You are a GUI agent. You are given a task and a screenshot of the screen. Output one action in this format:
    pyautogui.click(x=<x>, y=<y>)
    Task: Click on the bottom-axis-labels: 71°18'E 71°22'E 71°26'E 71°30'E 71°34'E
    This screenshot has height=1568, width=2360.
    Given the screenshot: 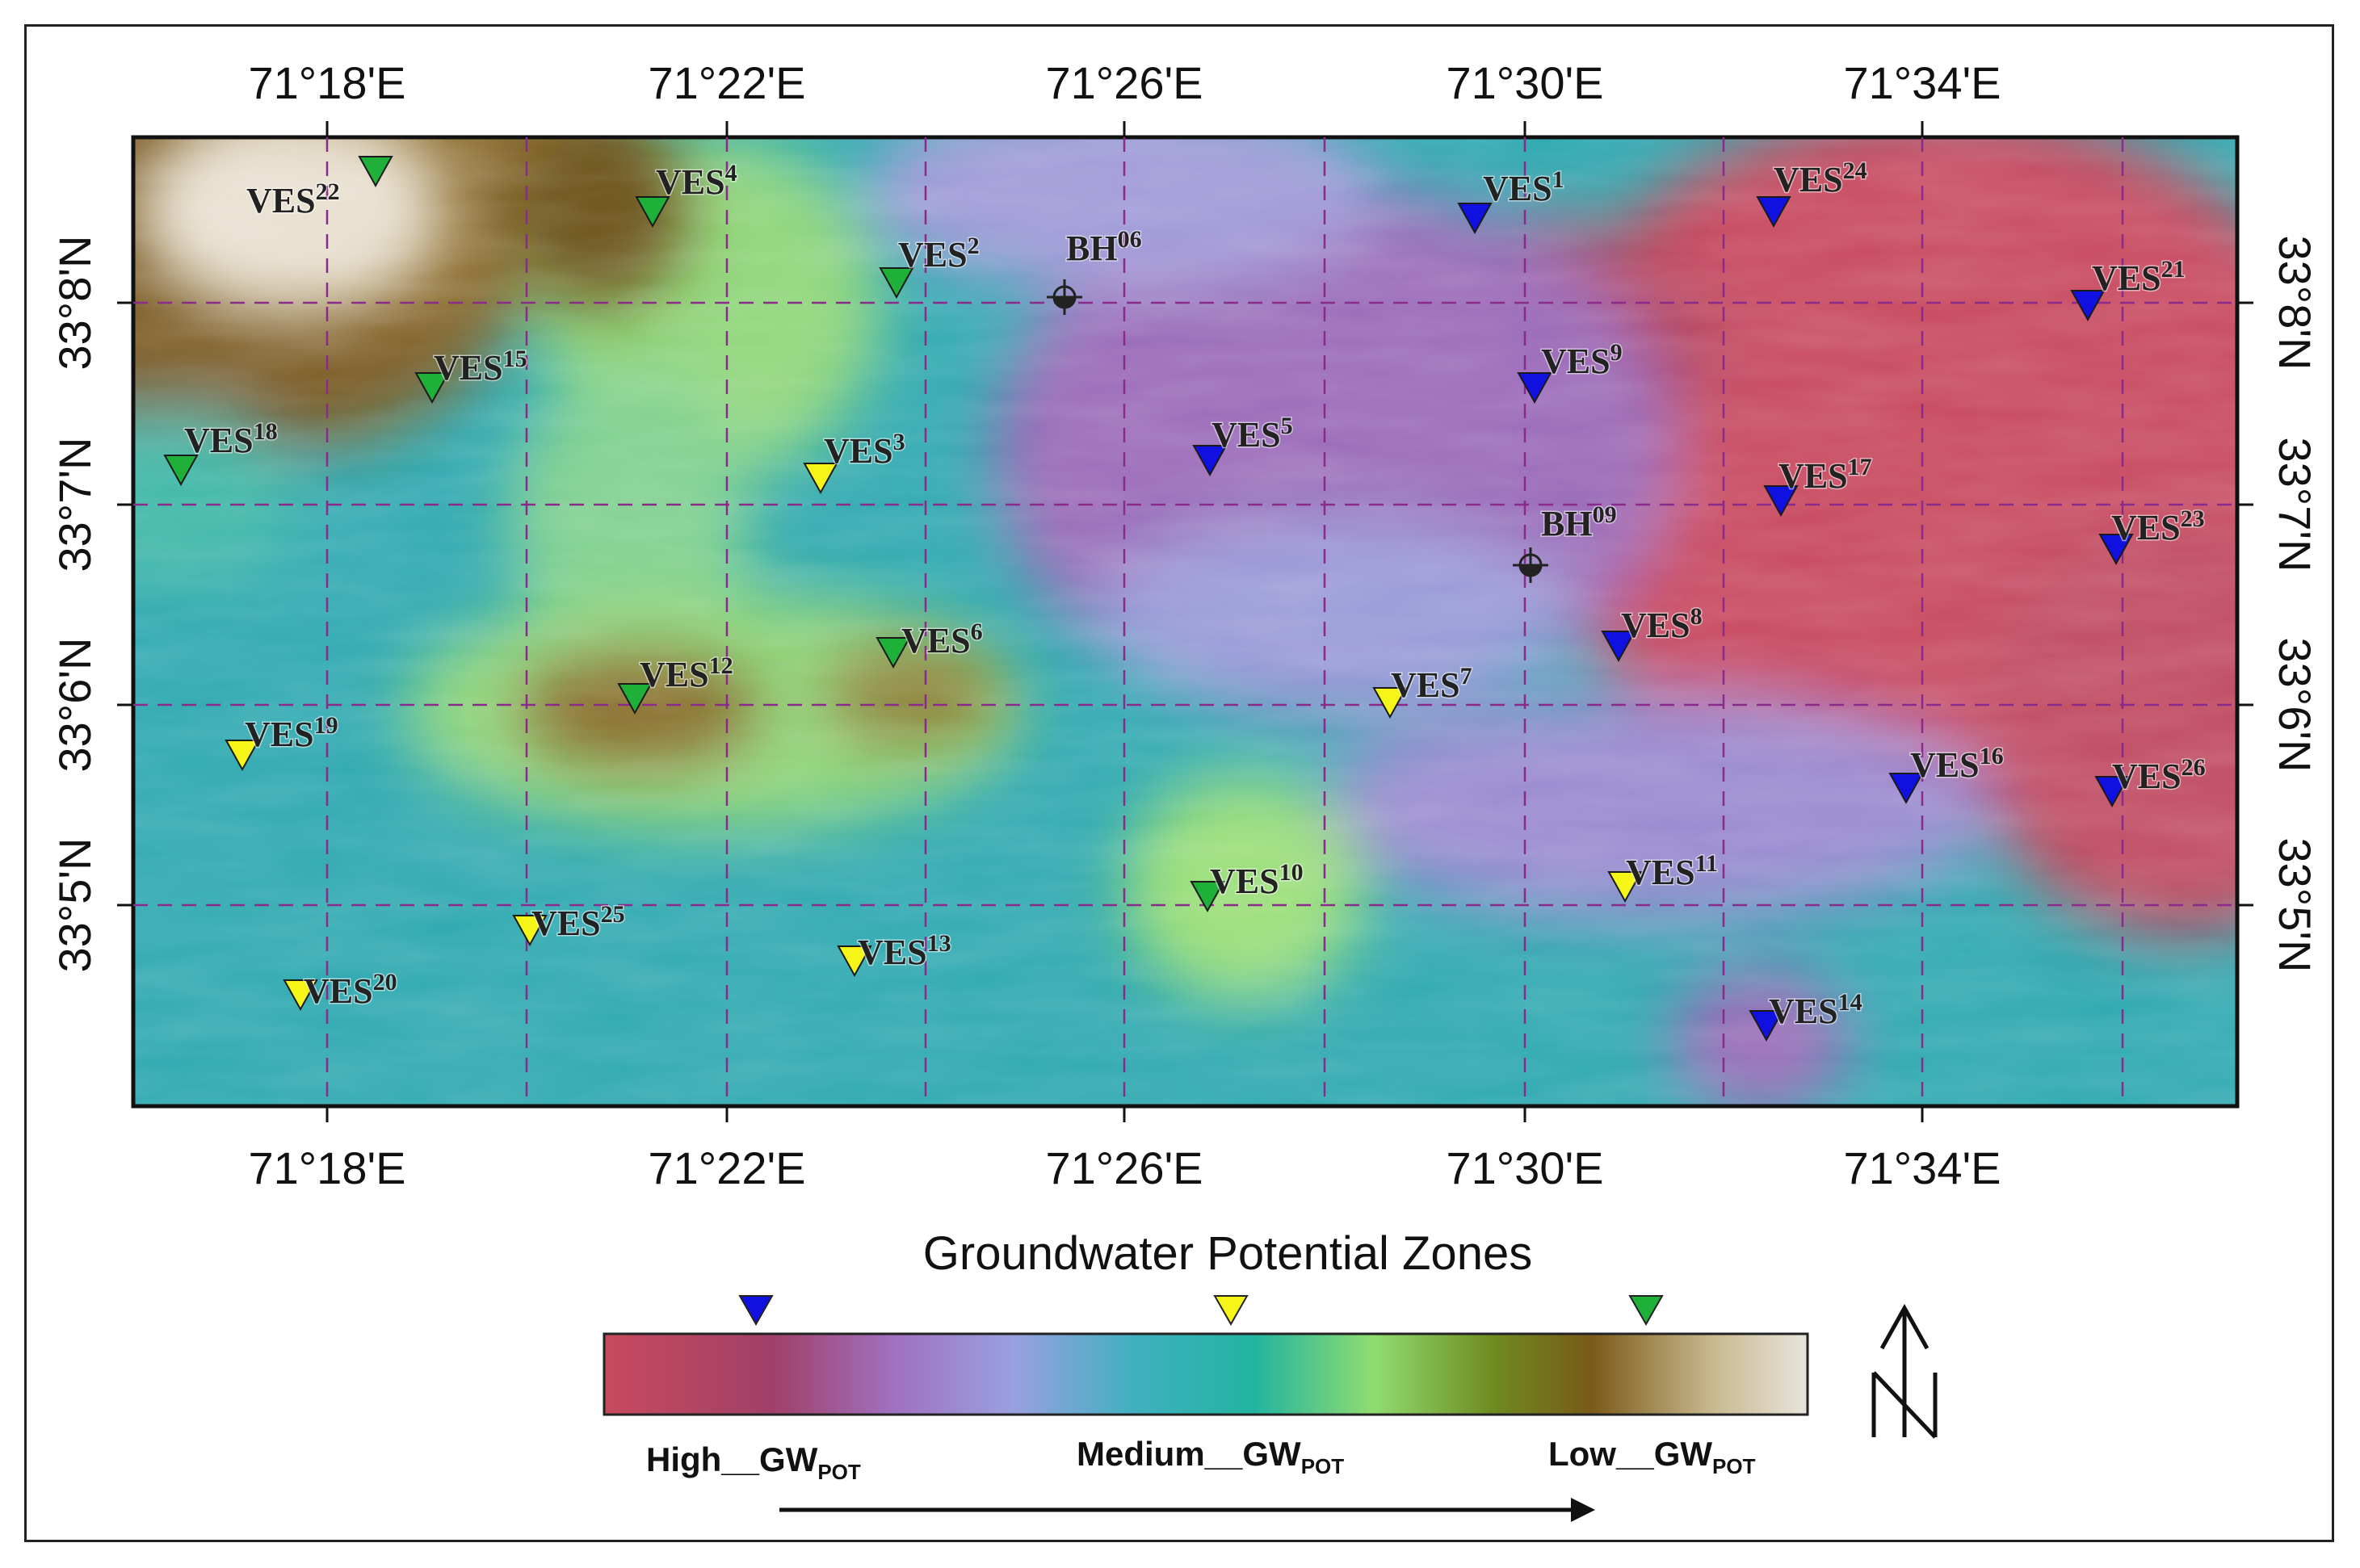 What is the action you would take?
    pyautogui.click(x=1125, y=1167)
    